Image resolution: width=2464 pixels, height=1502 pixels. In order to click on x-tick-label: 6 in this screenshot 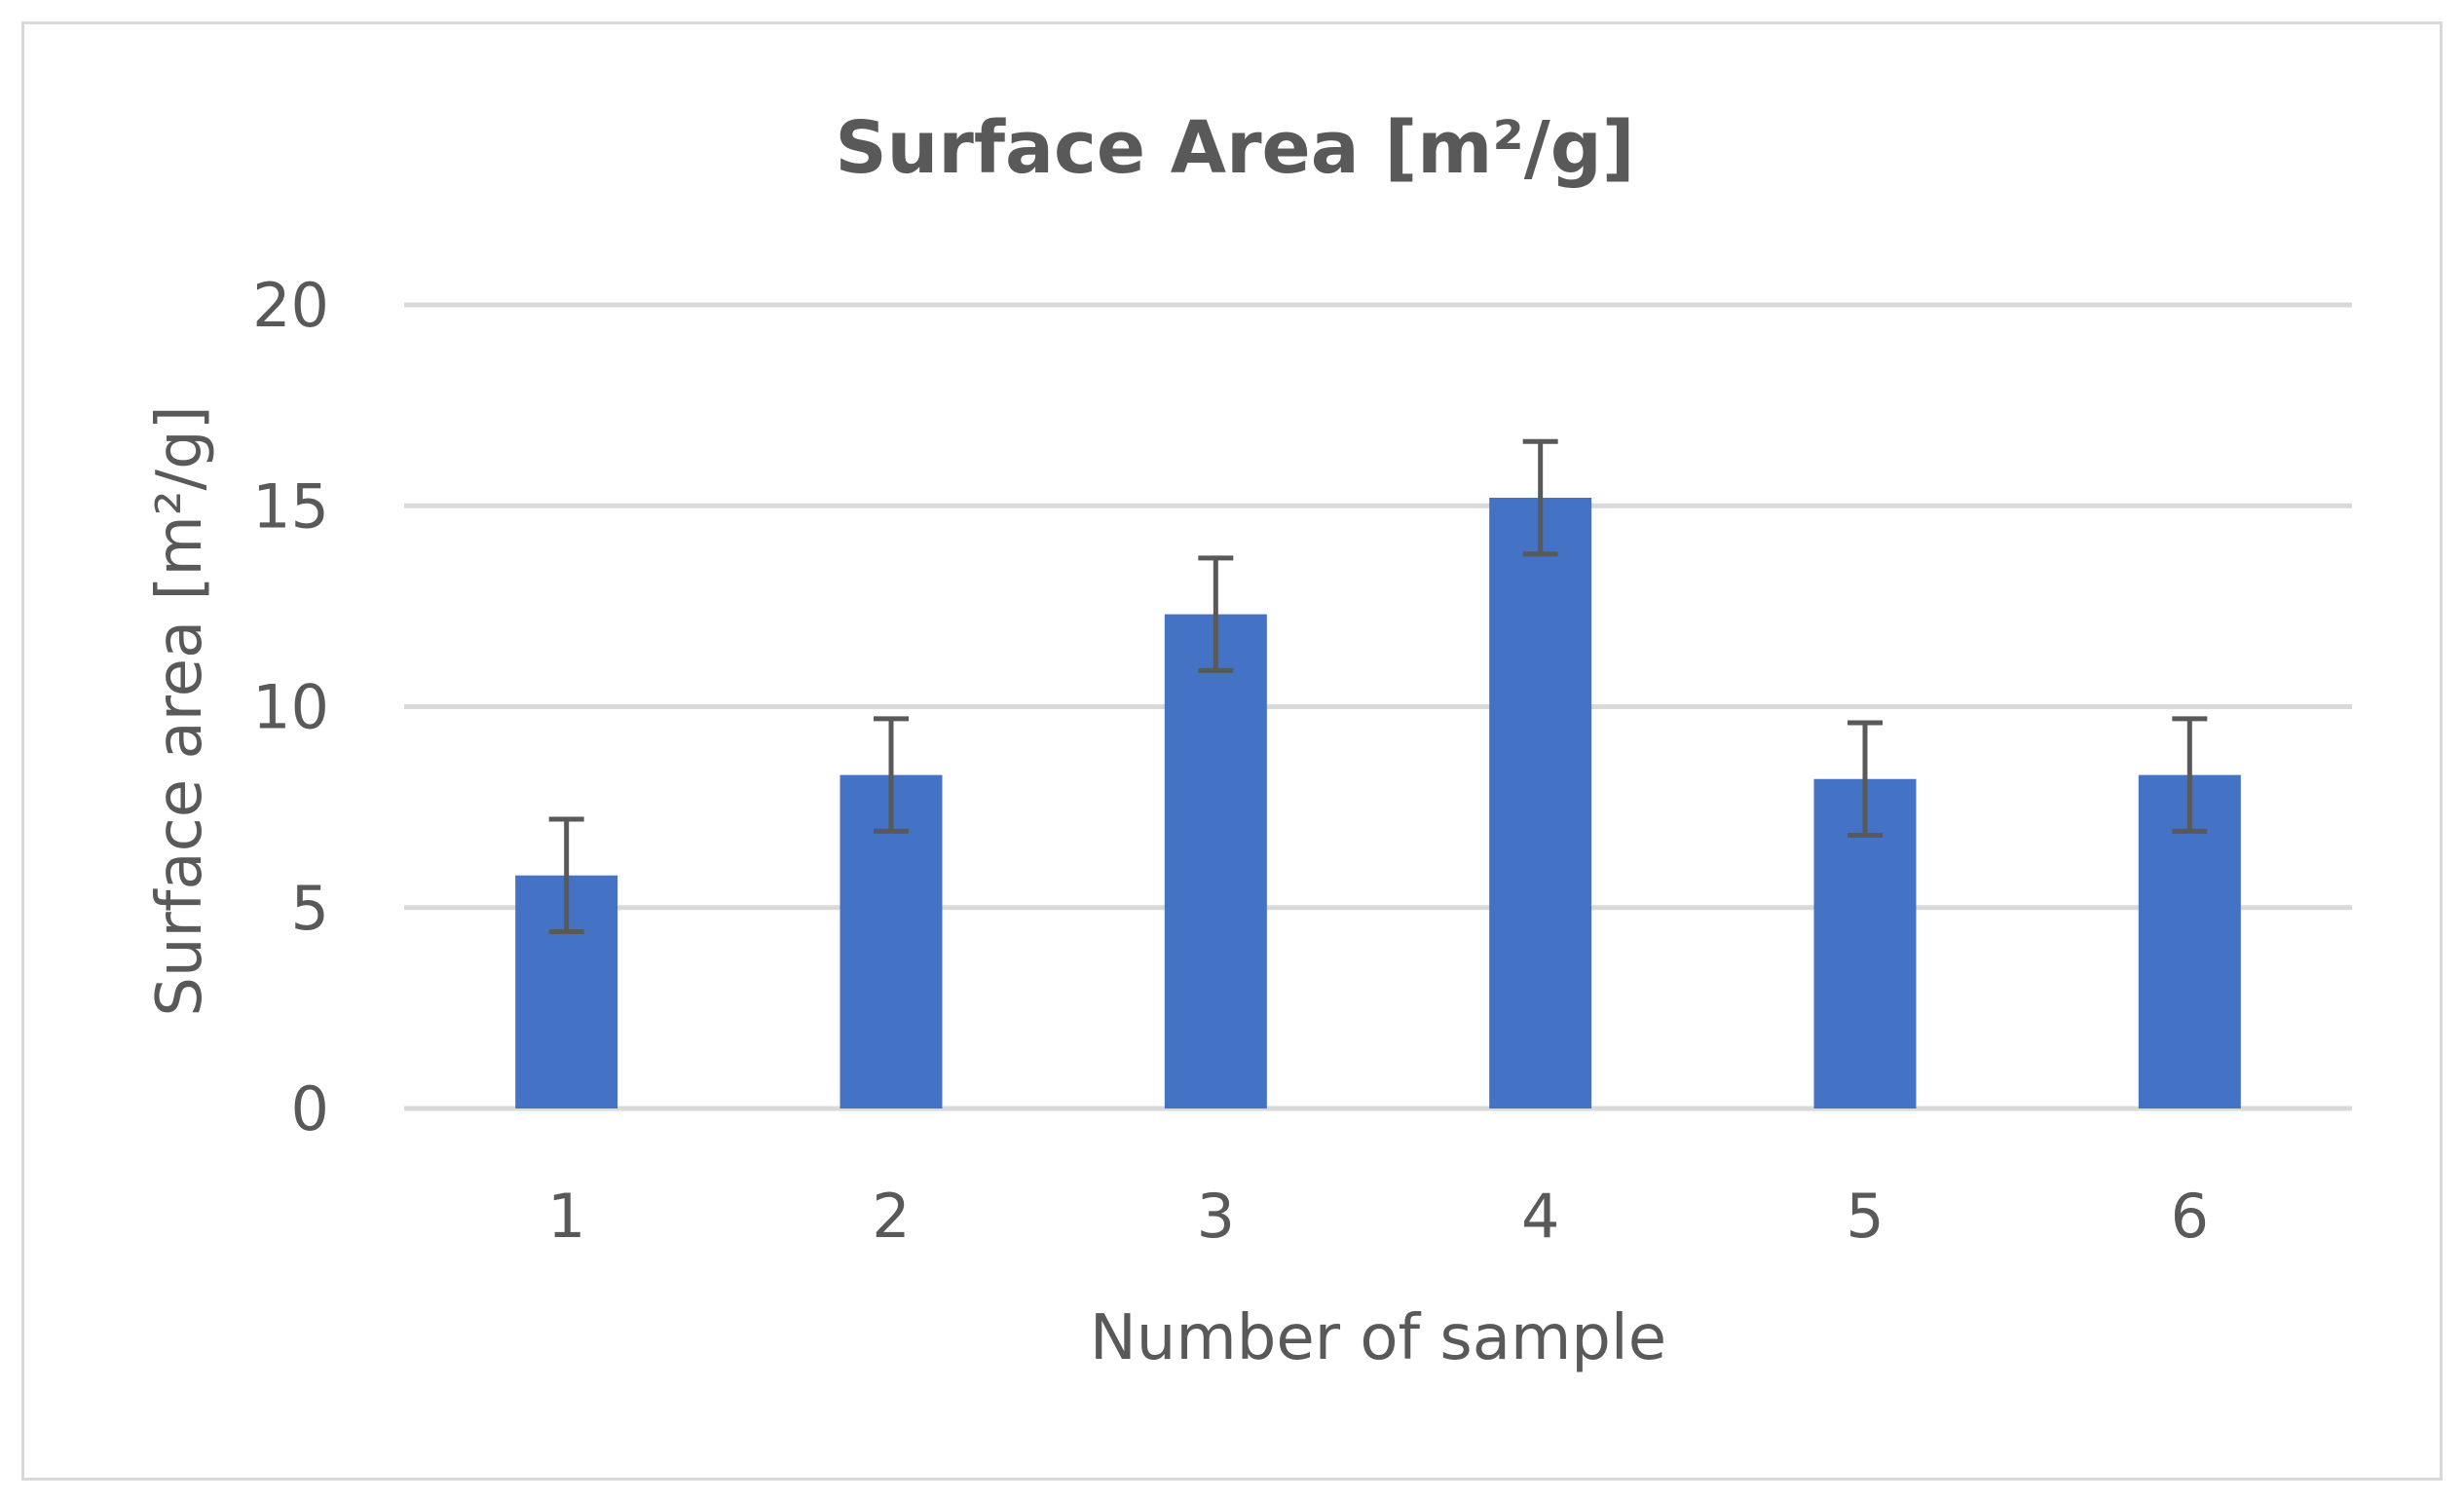, I will do `click(2190, 1216)`.